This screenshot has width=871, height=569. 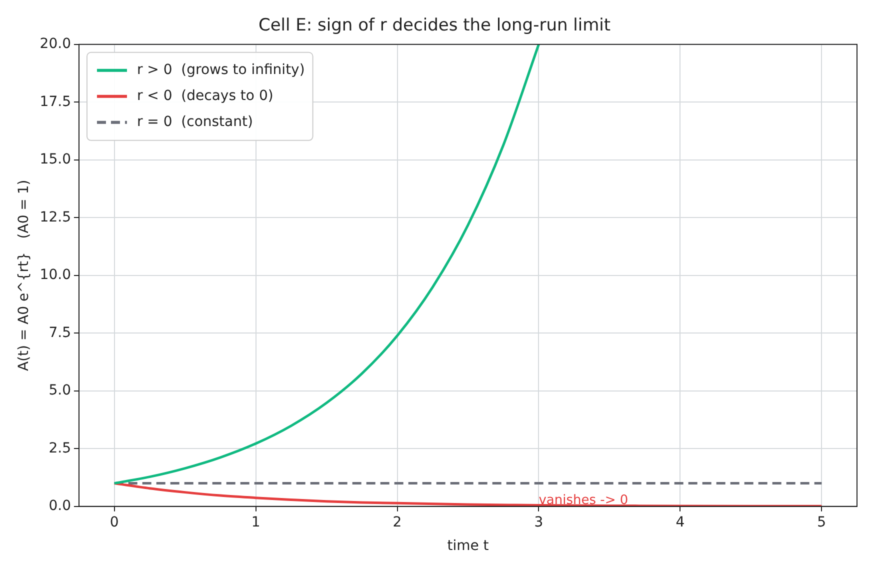 What do you see at coordinates (468, 494) in the screenshot?
I see `line-series` at bounding box center [468, 494].